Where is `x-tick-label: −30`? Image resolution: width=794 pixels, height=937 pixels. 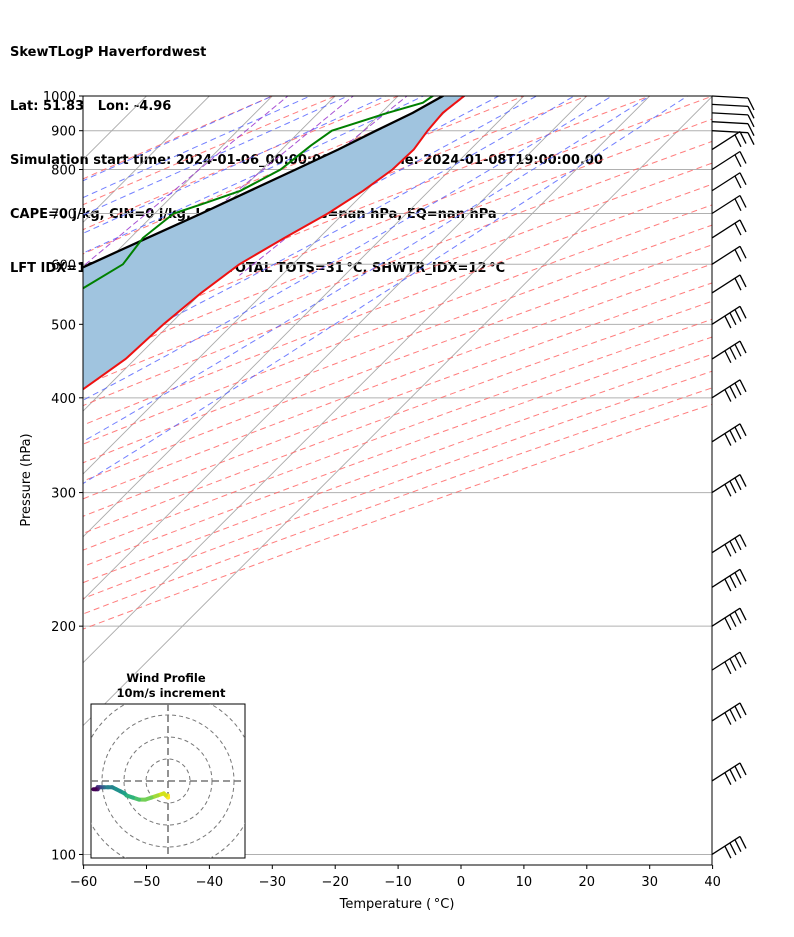
x-tick-label: −30 is located at coordinates (272, 882).